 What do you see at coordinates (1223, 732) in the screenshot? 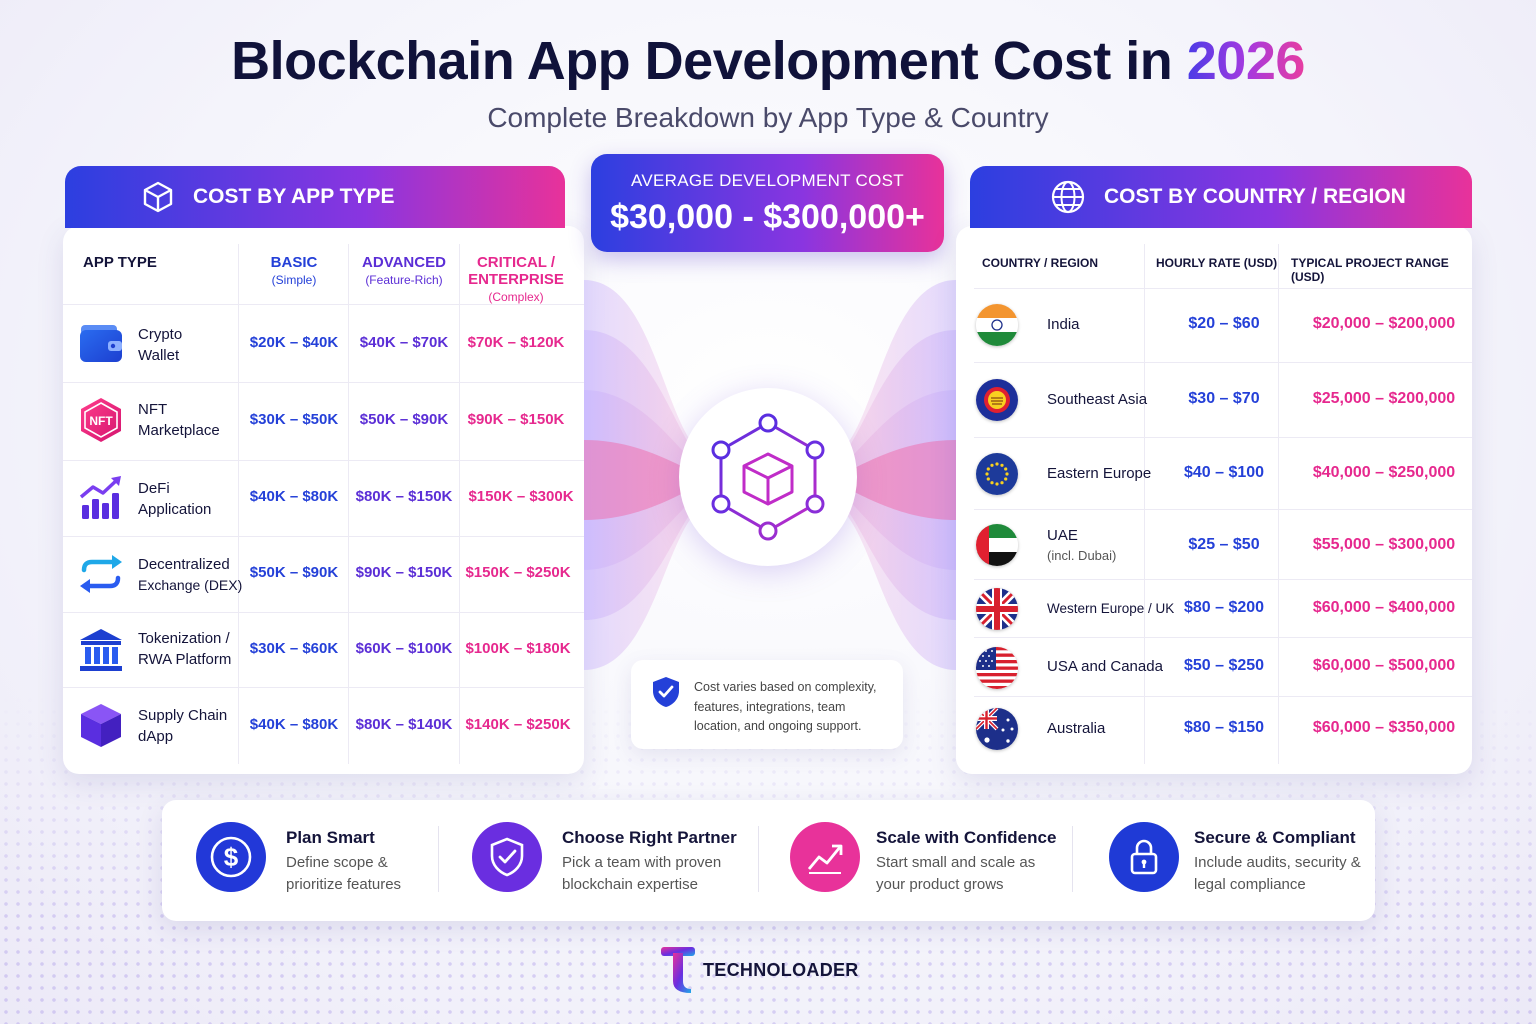
I see `table-row: Australia $80 – $150 $60,000 – $350,000` at bounding box center [1223, 732].